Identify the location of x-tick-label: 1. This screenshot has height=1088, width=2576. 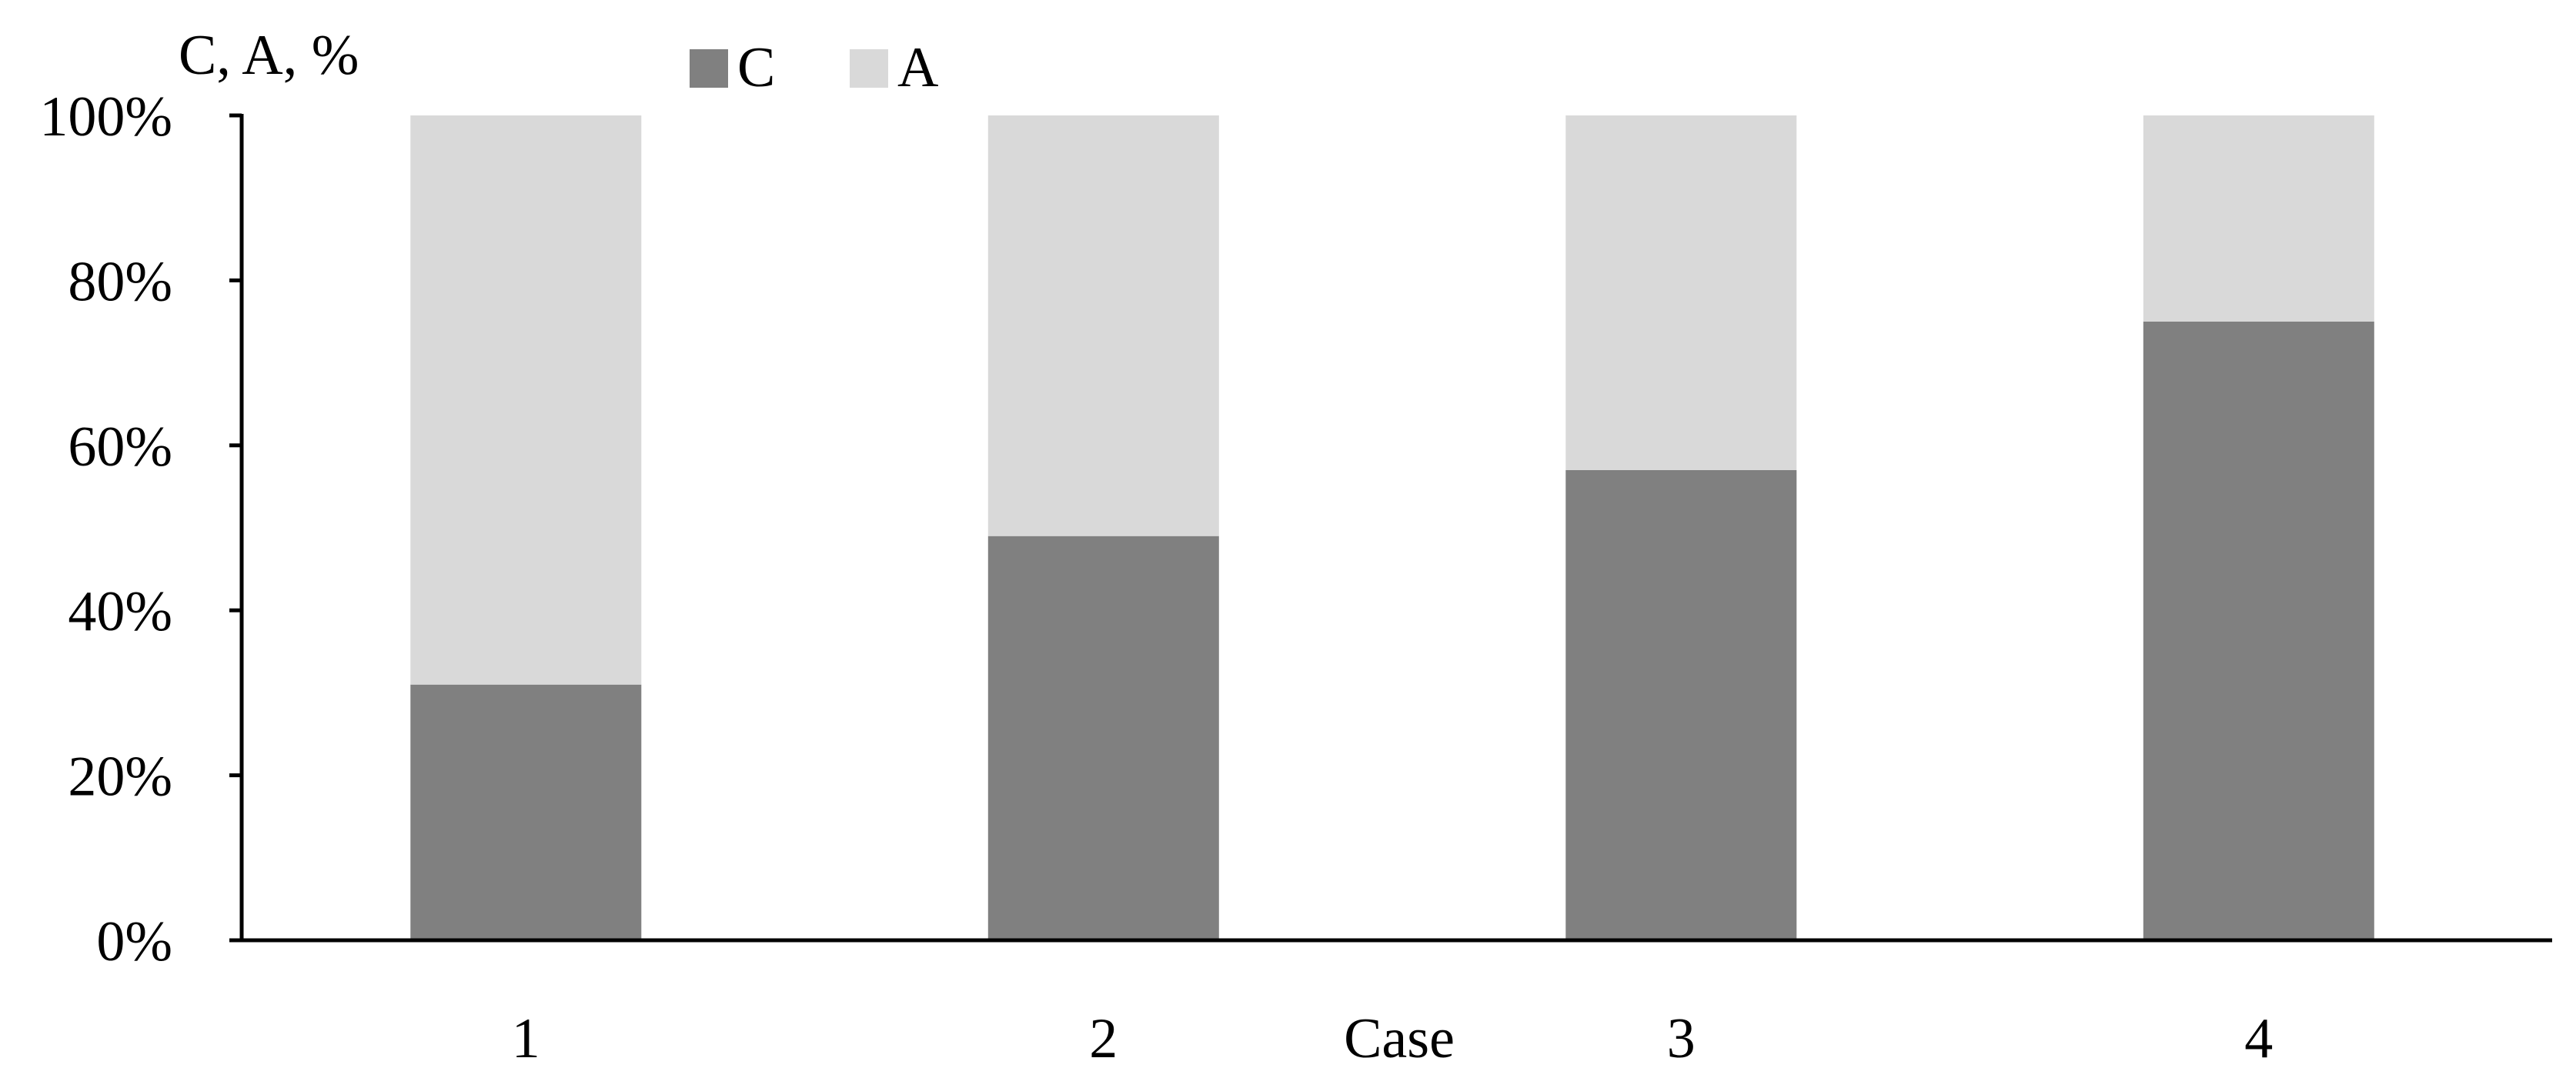
(526, 1038).